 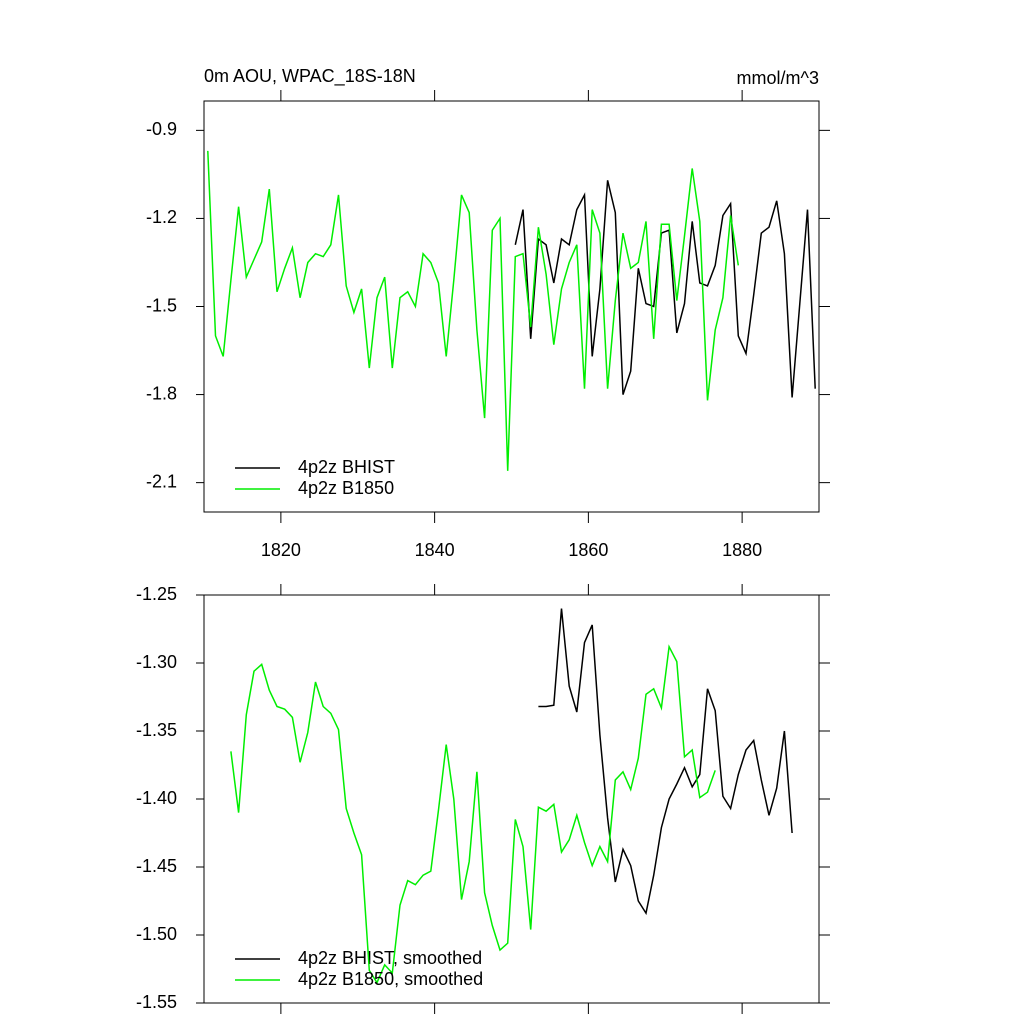 What do you see at coordinates (435, 550) in the screenshot?
I see `x-tick-label: 1840` at bounding box center [435, 550].